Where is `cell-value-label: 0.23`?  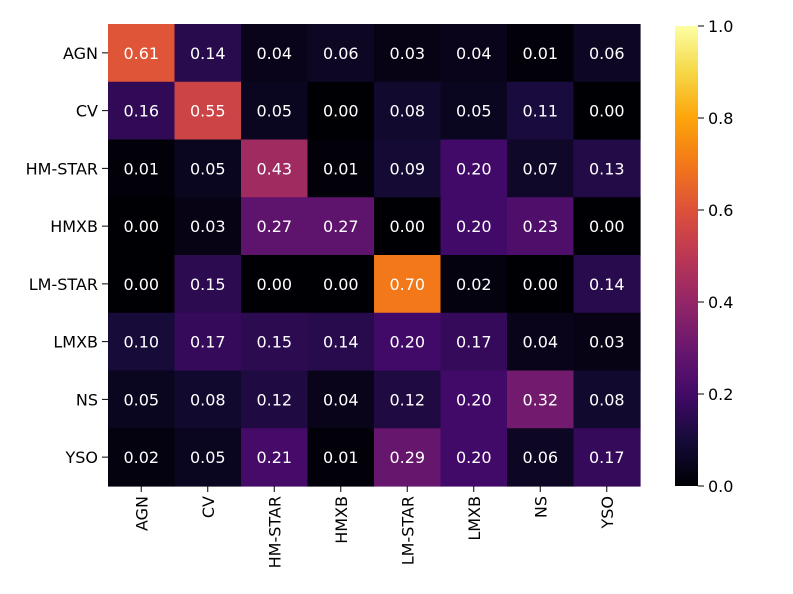 cell-value-label: 0.23 is located at coordinates (540, 226).